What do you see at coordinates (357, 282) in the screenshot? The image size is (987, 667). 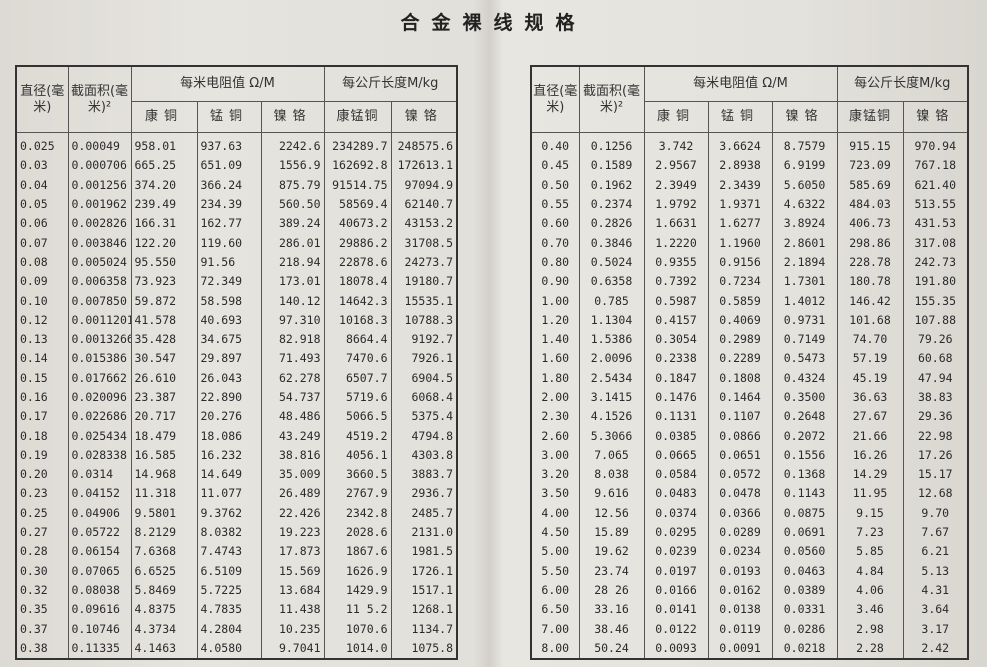 I see `cell-length-kangmengtong: 18078.4` at bounding box center [357, 282].